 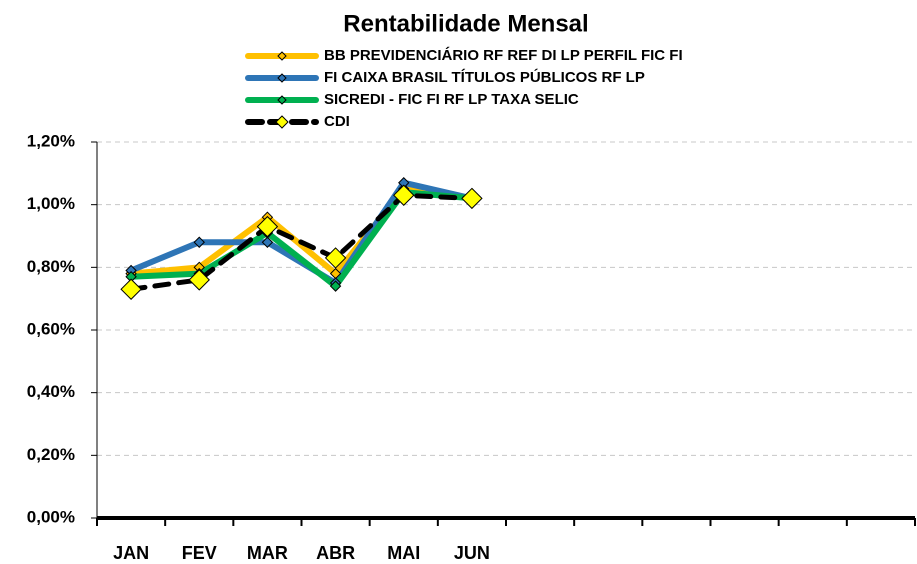 What do you see at coordinates (267, 553) in the screenshot?
I see `x-tick-label: MAR` at bounding box center [267, 553].